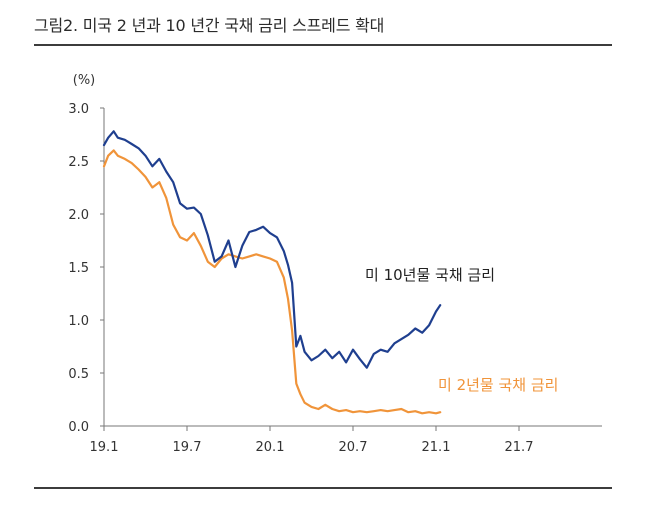 Image resolution: width=645 pixels, height=514 pixels. Describe the element at coordinates (209, 25) in the screenshot. I see `figure-title: 그림2. 미국 2 년과 10 년간 국채 금리 스프레드 확대` at that location.